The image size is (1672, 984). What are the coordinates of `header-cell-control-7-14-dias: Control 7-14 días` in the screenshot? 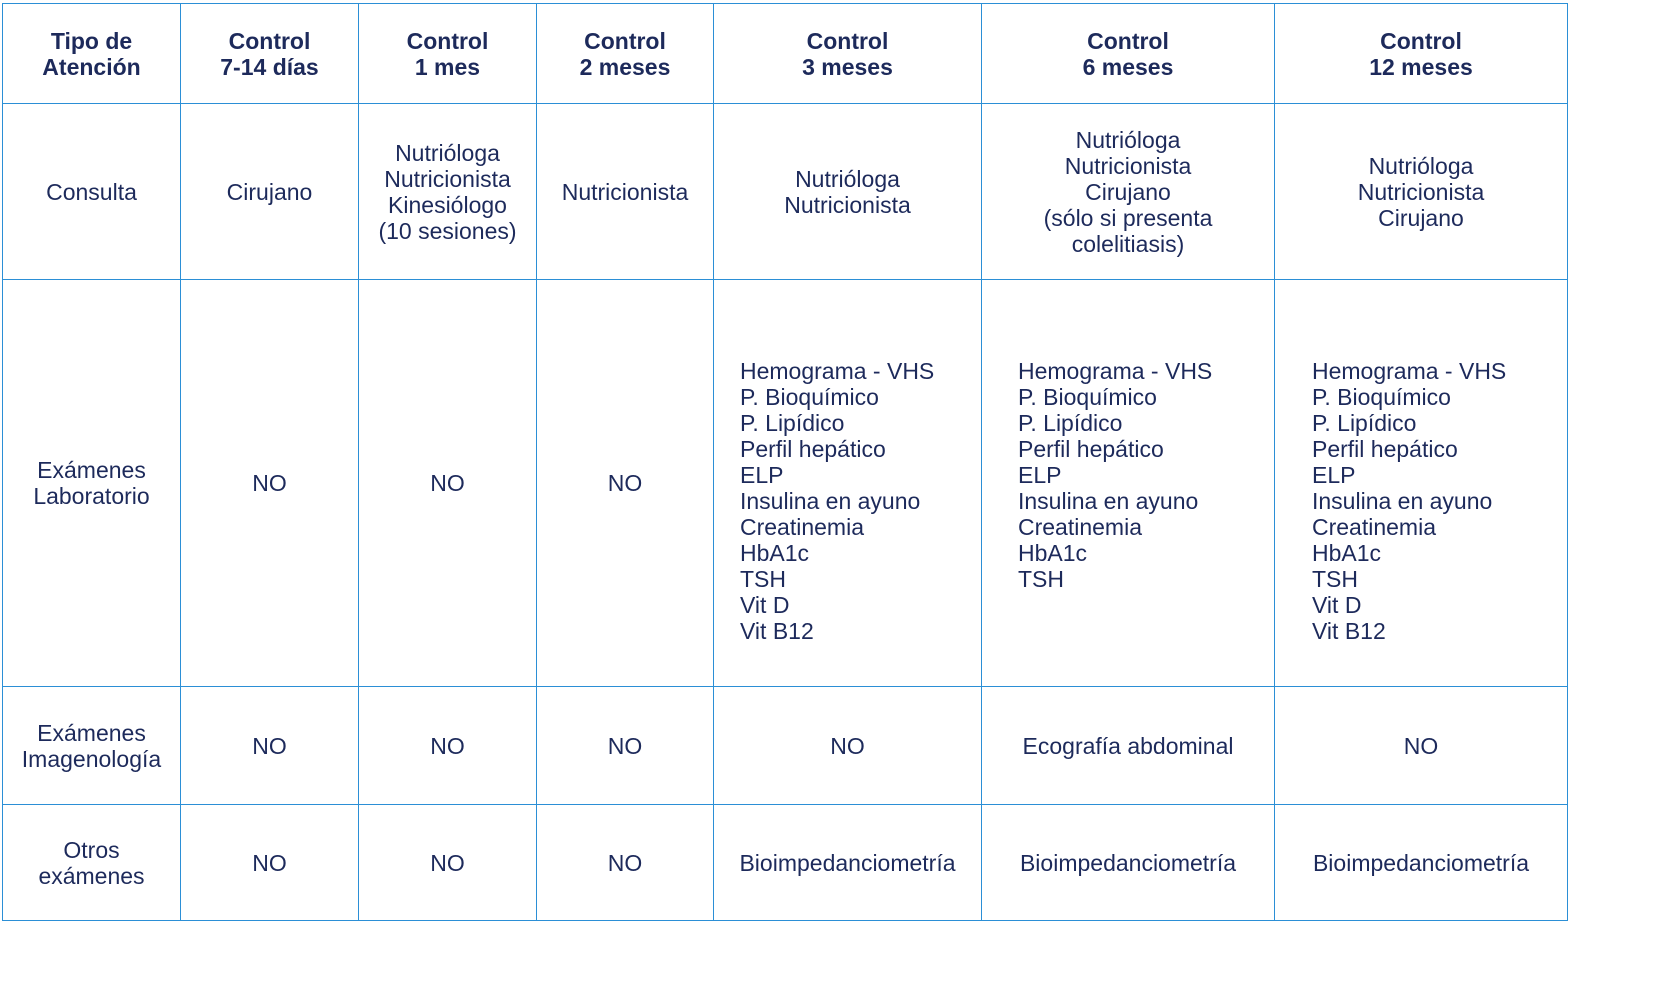 It's located at (269, 53).